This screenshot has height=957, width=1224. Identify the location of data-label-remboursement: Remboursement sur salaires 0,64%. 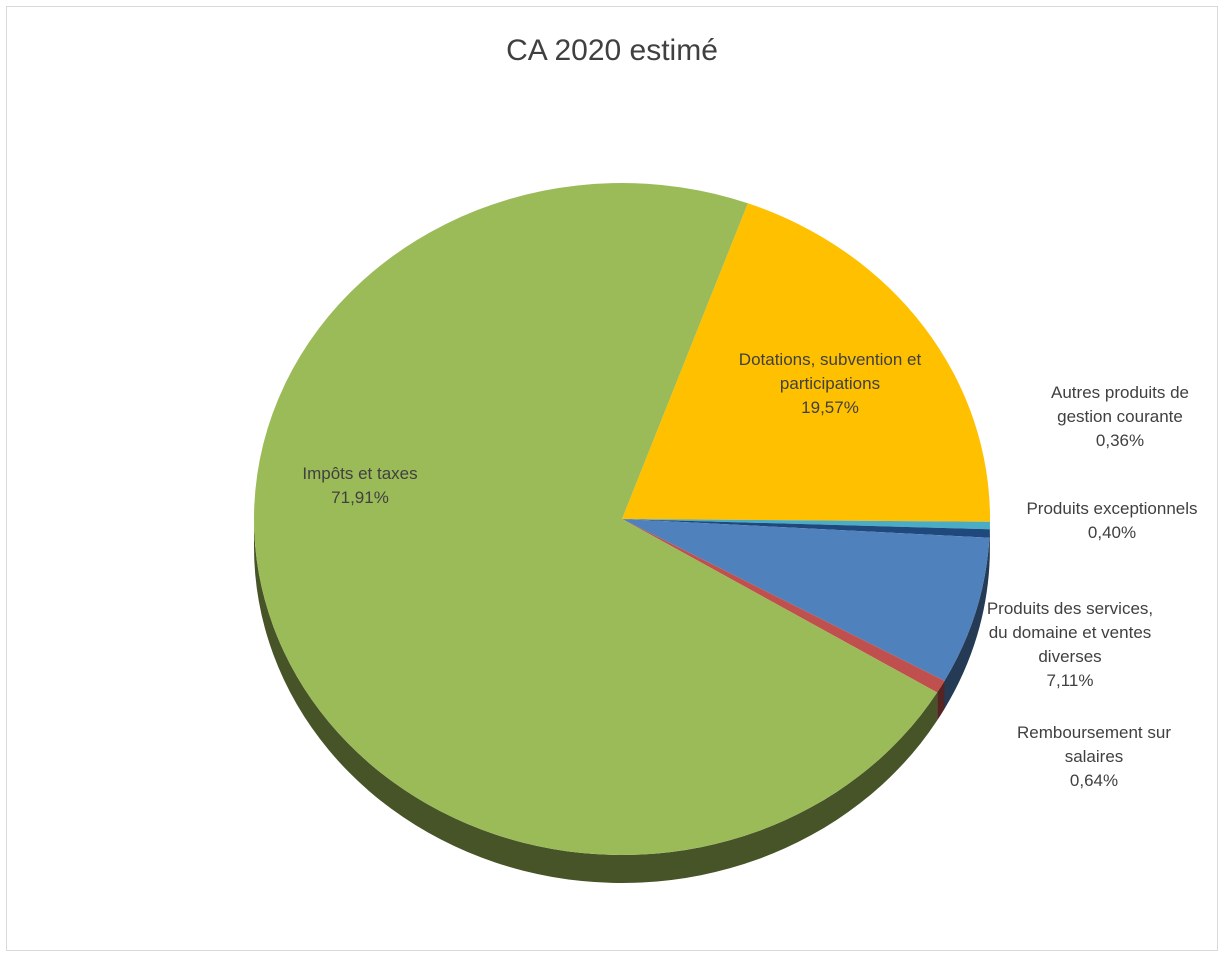
(1093, 756).